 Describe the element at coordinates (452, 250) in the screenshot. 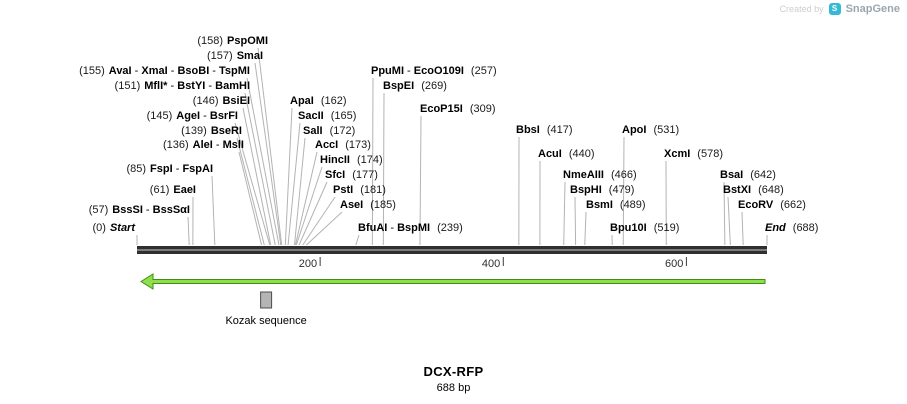

I see `sequence-bar-strand-gap` at that location.